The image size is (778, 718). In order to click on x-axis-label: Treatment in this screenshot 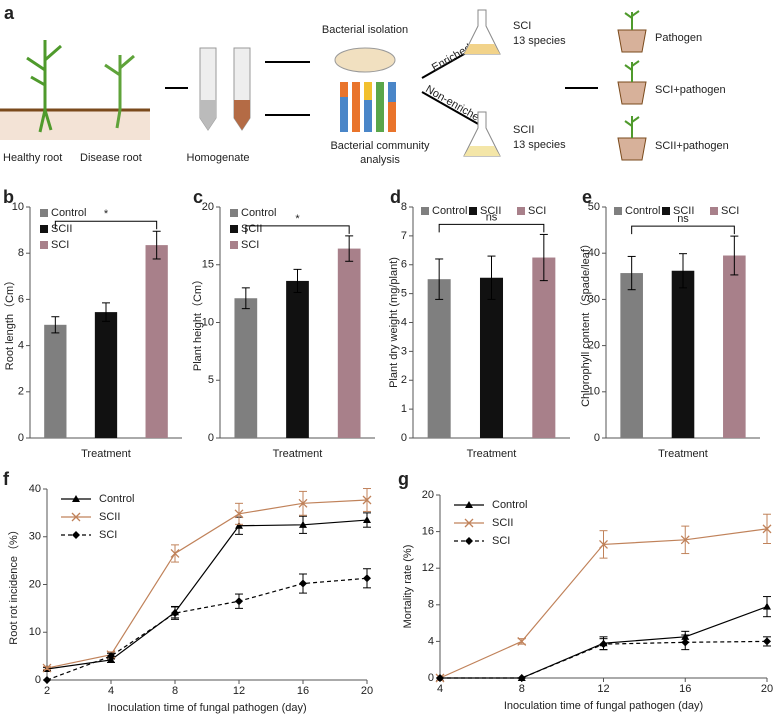, I will do `click(683, 454)`.